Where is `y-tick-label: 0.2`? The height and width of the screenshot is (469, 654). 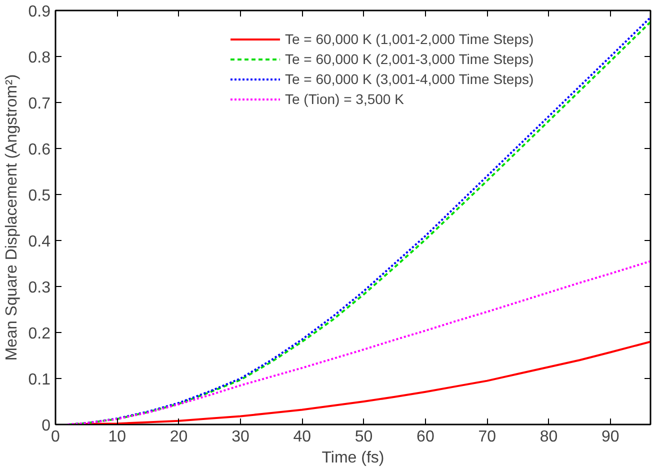
y-tick-label: 0.2 is located at coordinates (39, 334).